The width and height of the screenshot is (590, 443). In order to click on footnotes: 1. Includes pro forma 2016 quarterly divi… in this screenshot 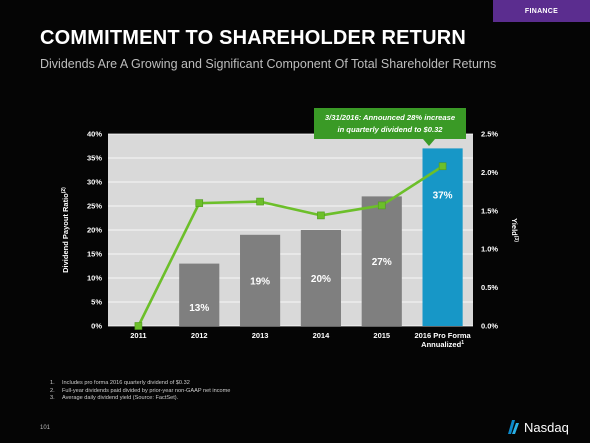, I will do `click(140, 391)`.